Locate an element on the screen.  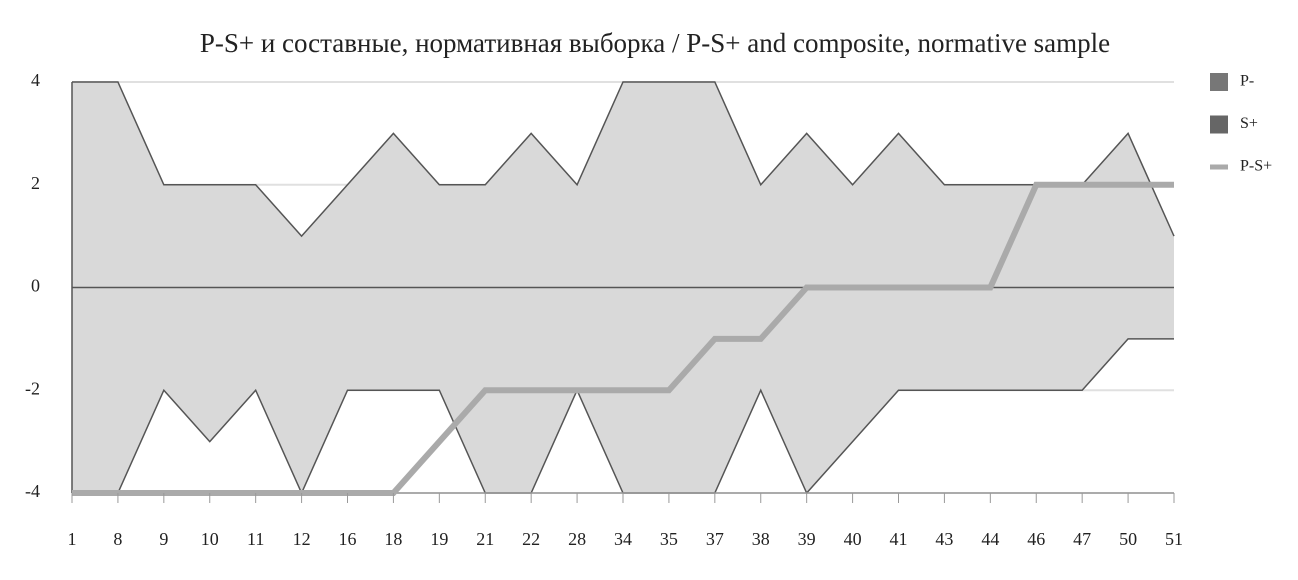
y-tick-label: 2 is located at coordinates (35, 183).